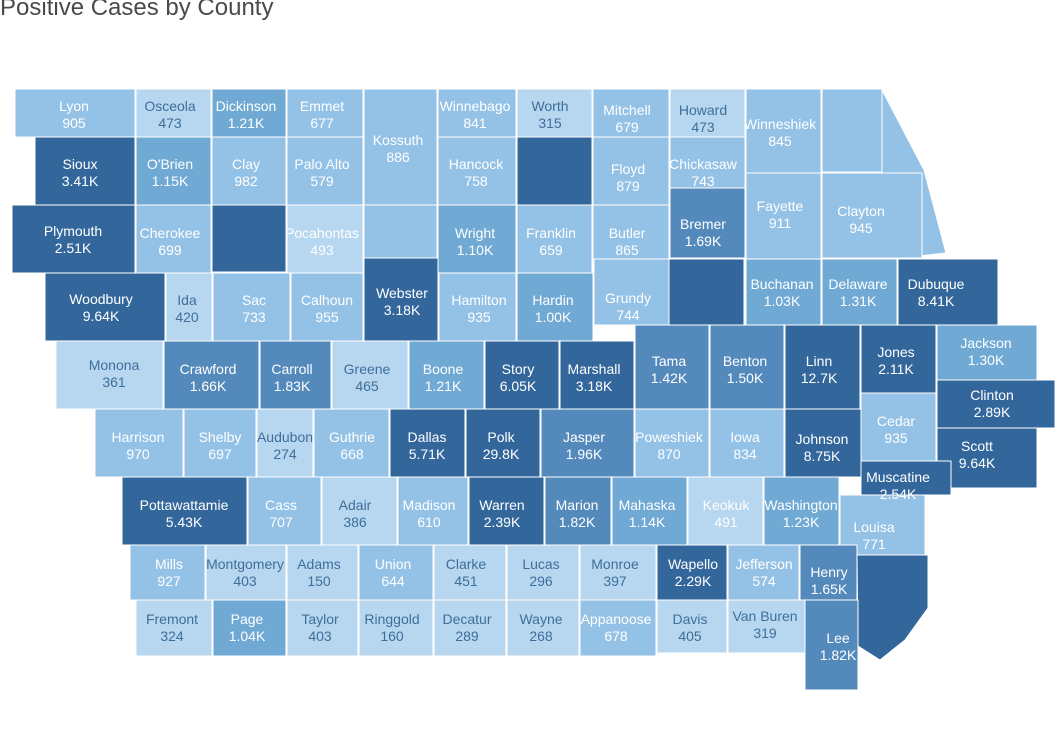 This screenshot has width=1060, height=738. I want to click on county-value-linn: 12.7K, so click(819, 378).